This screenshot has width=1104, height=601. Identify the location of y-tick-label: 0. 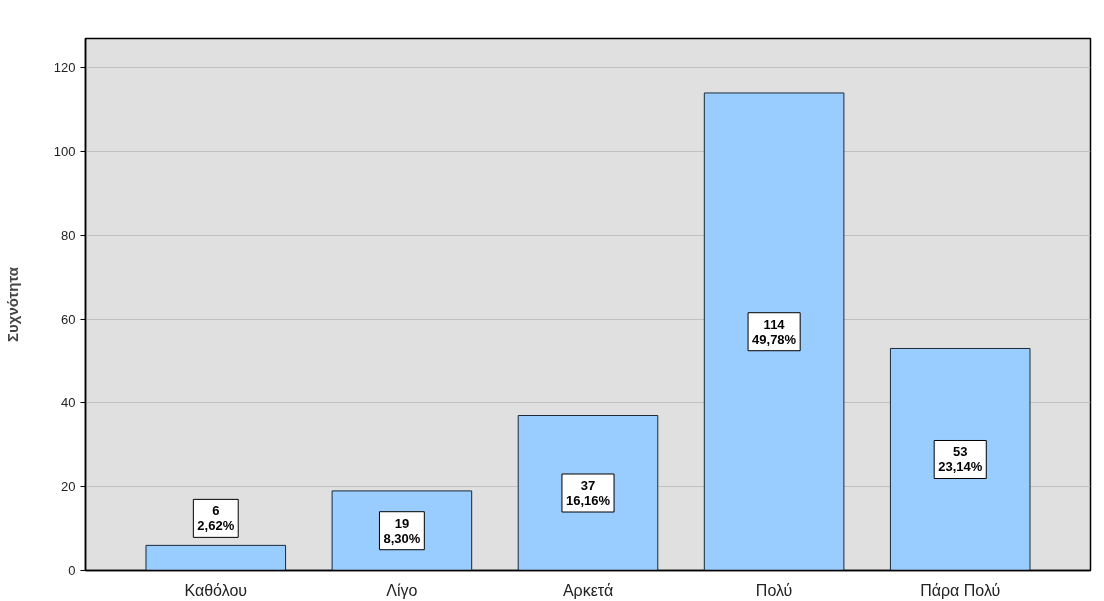
(72, 570).